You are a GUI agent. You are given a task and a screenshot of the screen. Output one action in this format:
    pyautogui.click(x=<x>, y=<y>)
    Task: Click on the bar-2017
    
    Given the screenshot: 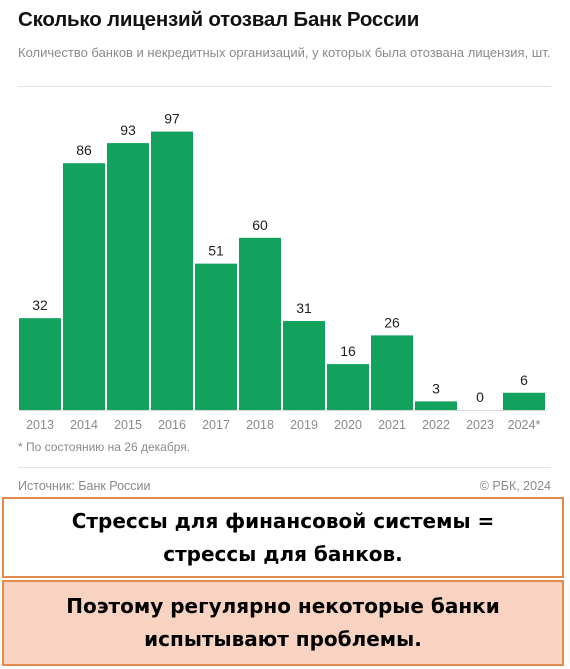 What is the action you would take?
    pyautogui.click(x=216, y=336)
    